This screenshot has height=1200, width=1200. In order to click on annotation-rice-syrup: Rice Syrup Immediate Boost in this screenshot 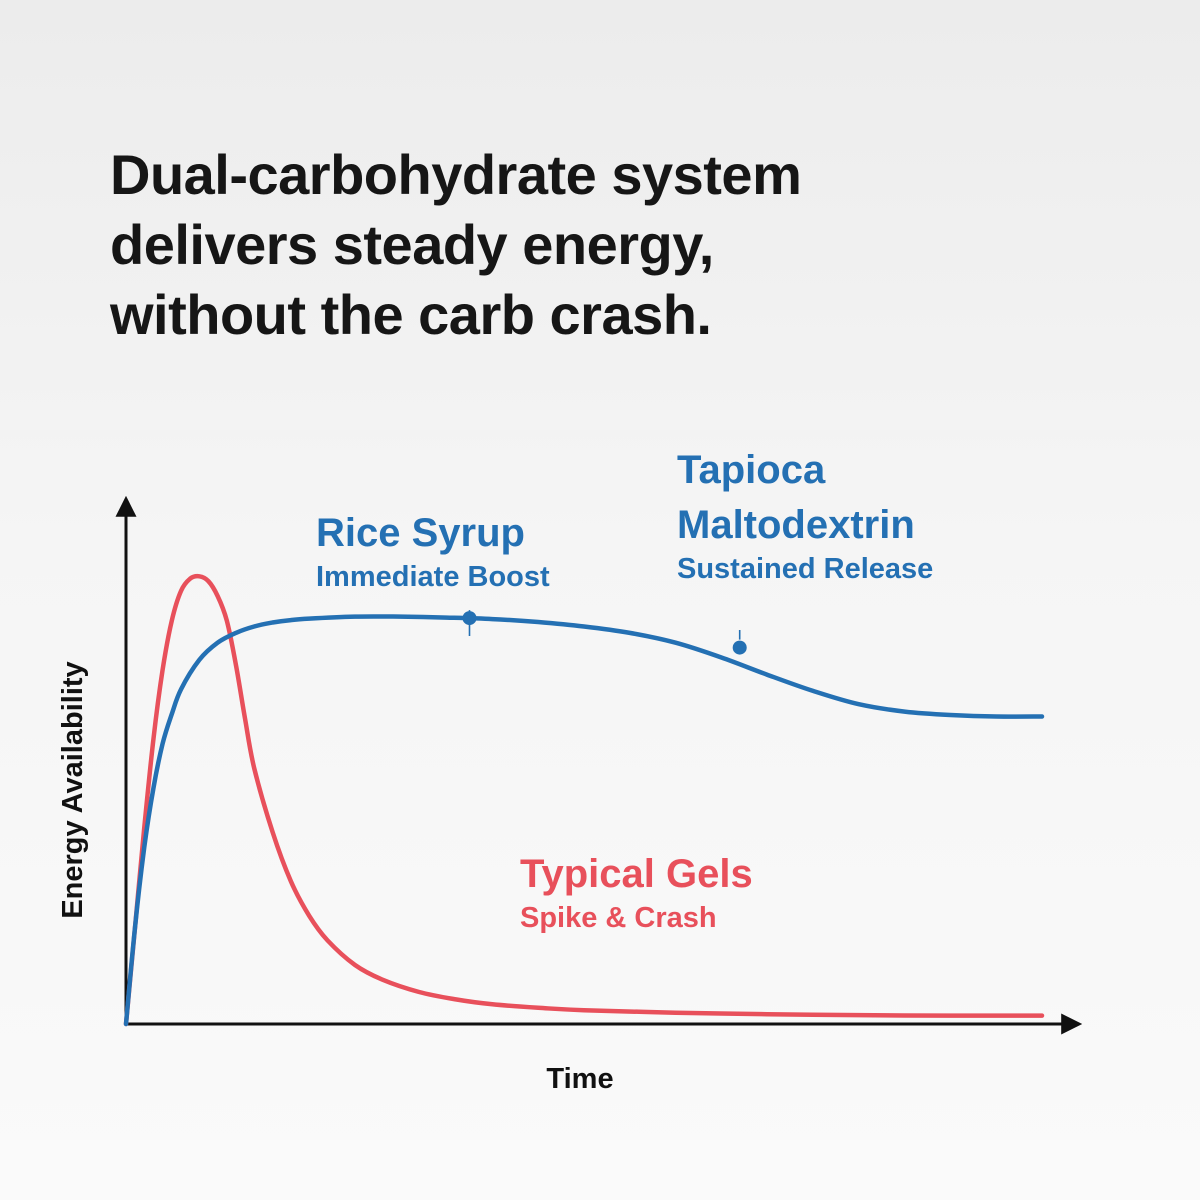, I will do `click(433, 552)`.